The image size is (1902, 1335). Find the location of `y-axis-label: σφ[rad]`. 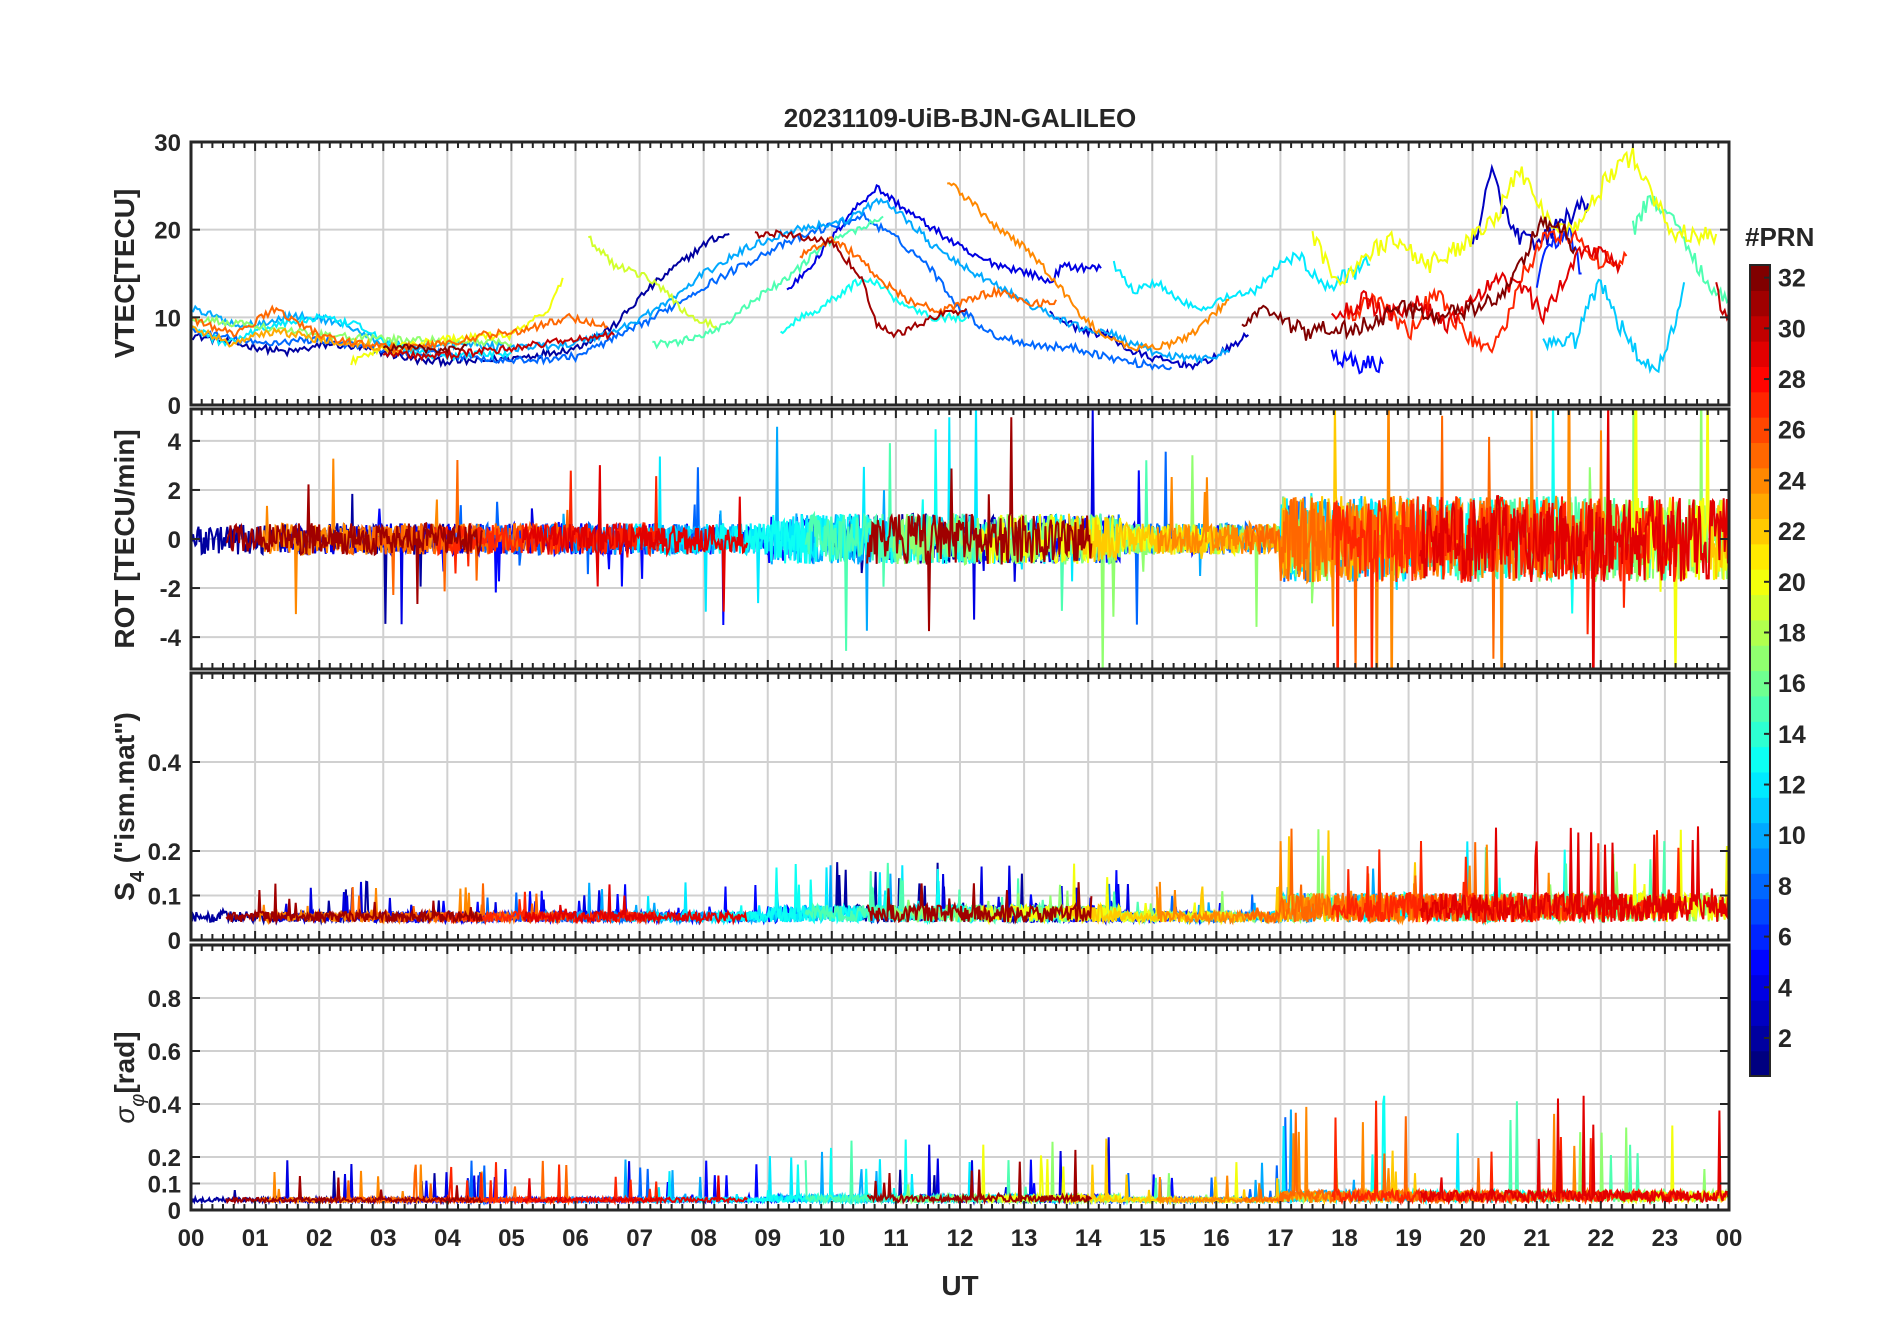

y-axis-label: σφ[rad] is located at coordinates (129, 1077).